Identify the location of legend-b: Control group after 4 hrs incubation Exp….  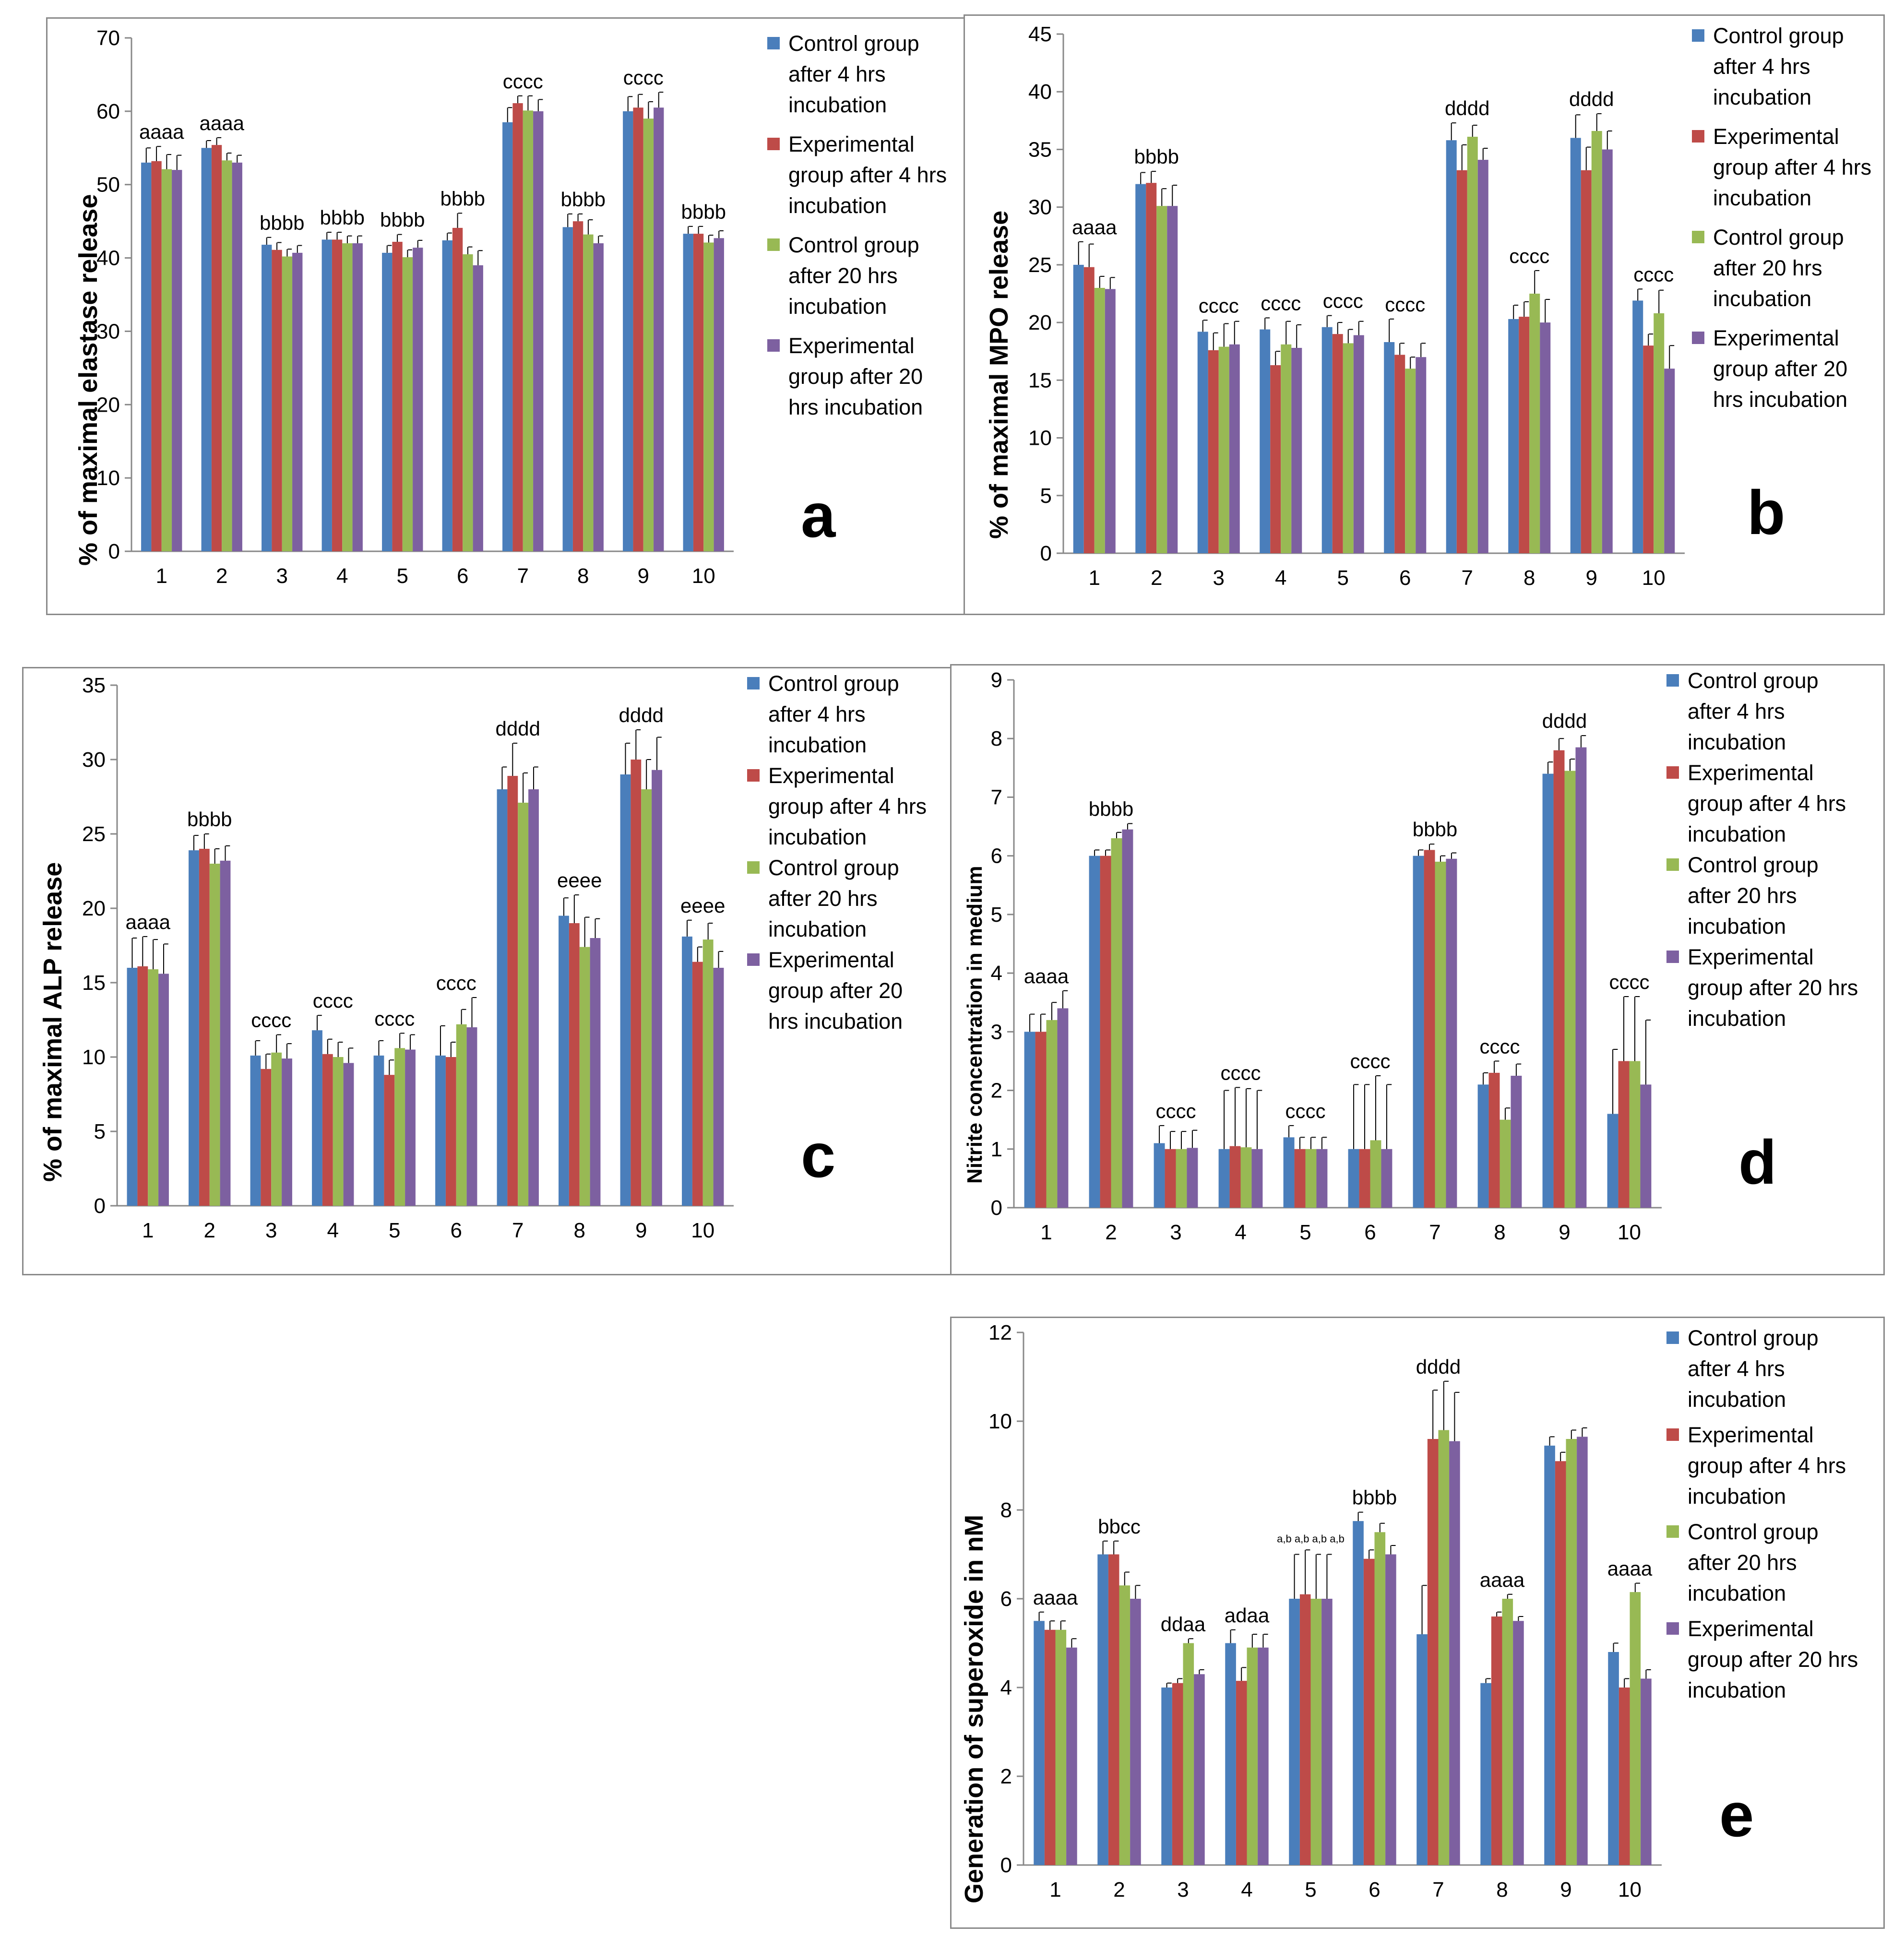
(1782, 222).